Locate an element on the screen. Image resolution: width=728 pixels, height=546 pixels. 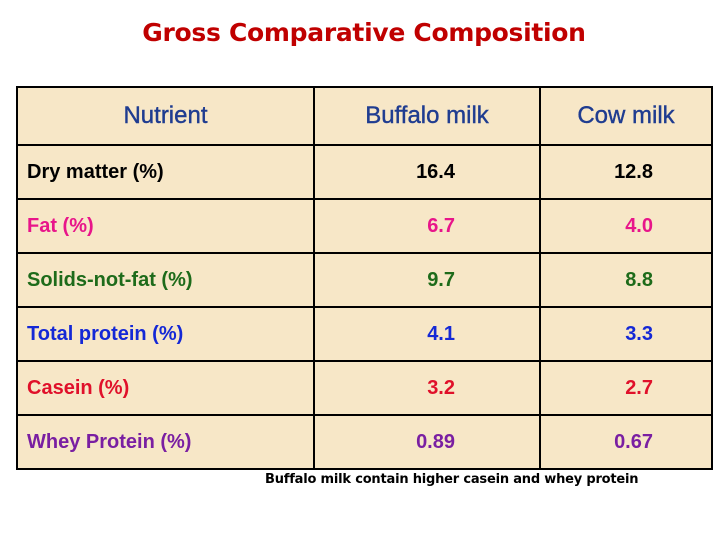
table-row: Fat (%) 6.7 4.0 is located at coordinates (364, 226).